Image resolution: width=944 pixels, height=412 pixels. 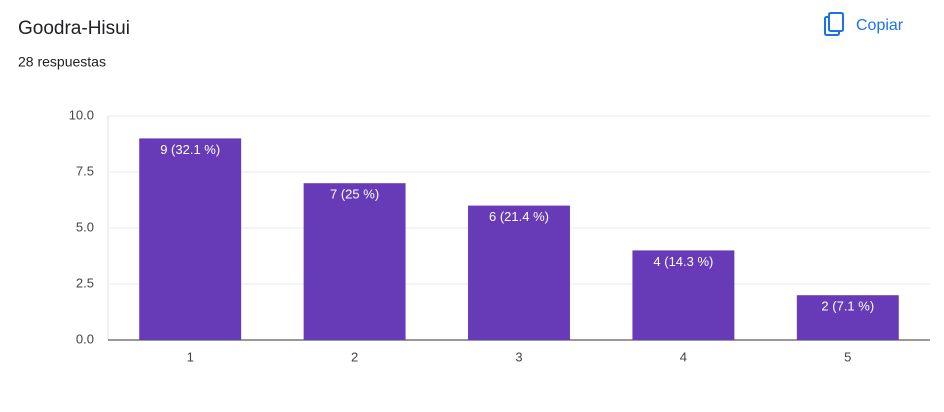 I want to click on y-tick-label: 0.0, so click(x=85, y=338).